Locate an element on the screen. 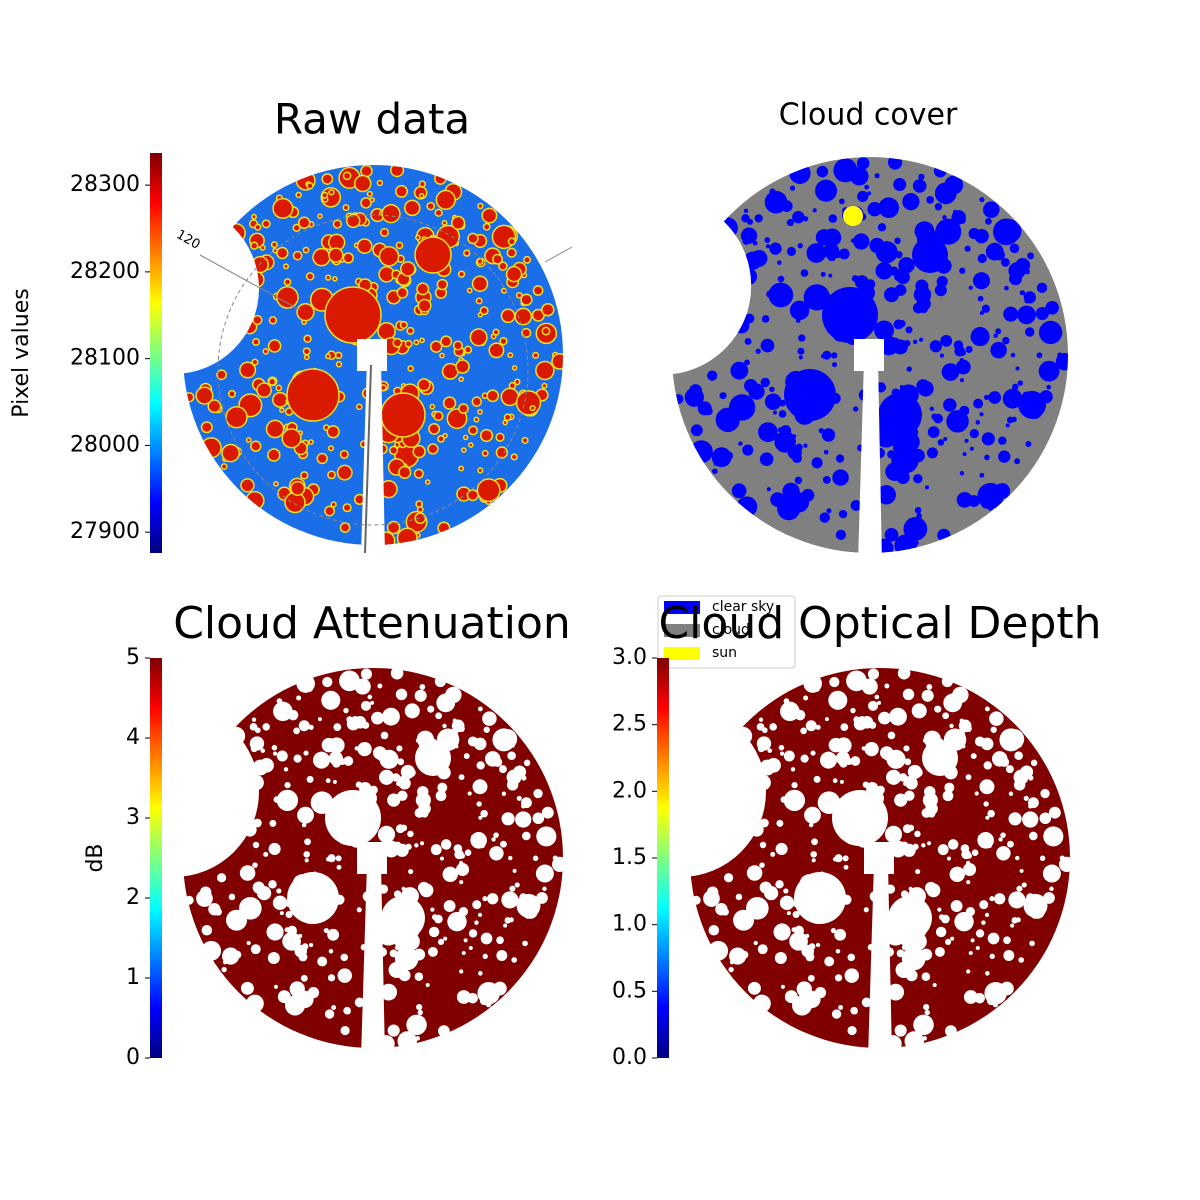 The width and height of the screenshot is (1200, 1200). panel-title: Cloud Attenuation is located at coordinates (372, 623).